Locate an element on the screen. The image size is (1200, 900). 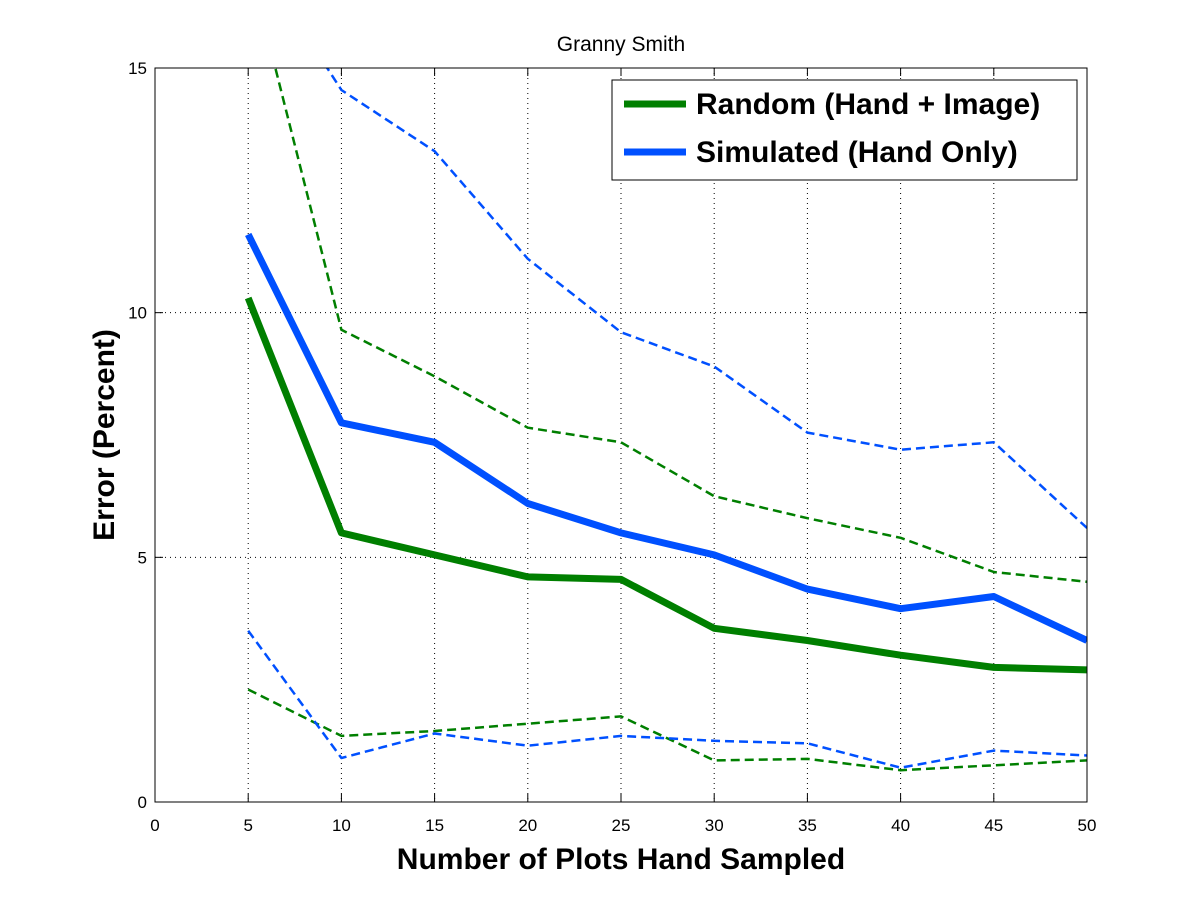
x-tick-label: 50 is located at coordinates (1087, 825).